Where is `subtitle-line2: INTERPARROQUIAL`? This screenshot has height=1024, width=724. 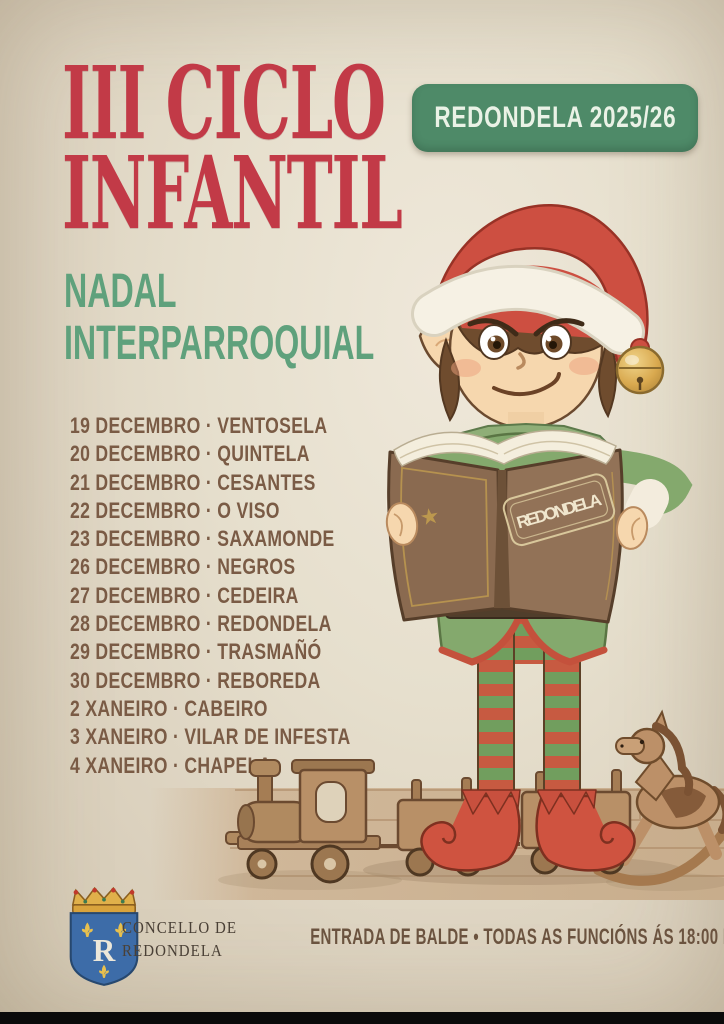
subtitle-line2: INTERPARROQUIAL is located at coordinates (219, 343).